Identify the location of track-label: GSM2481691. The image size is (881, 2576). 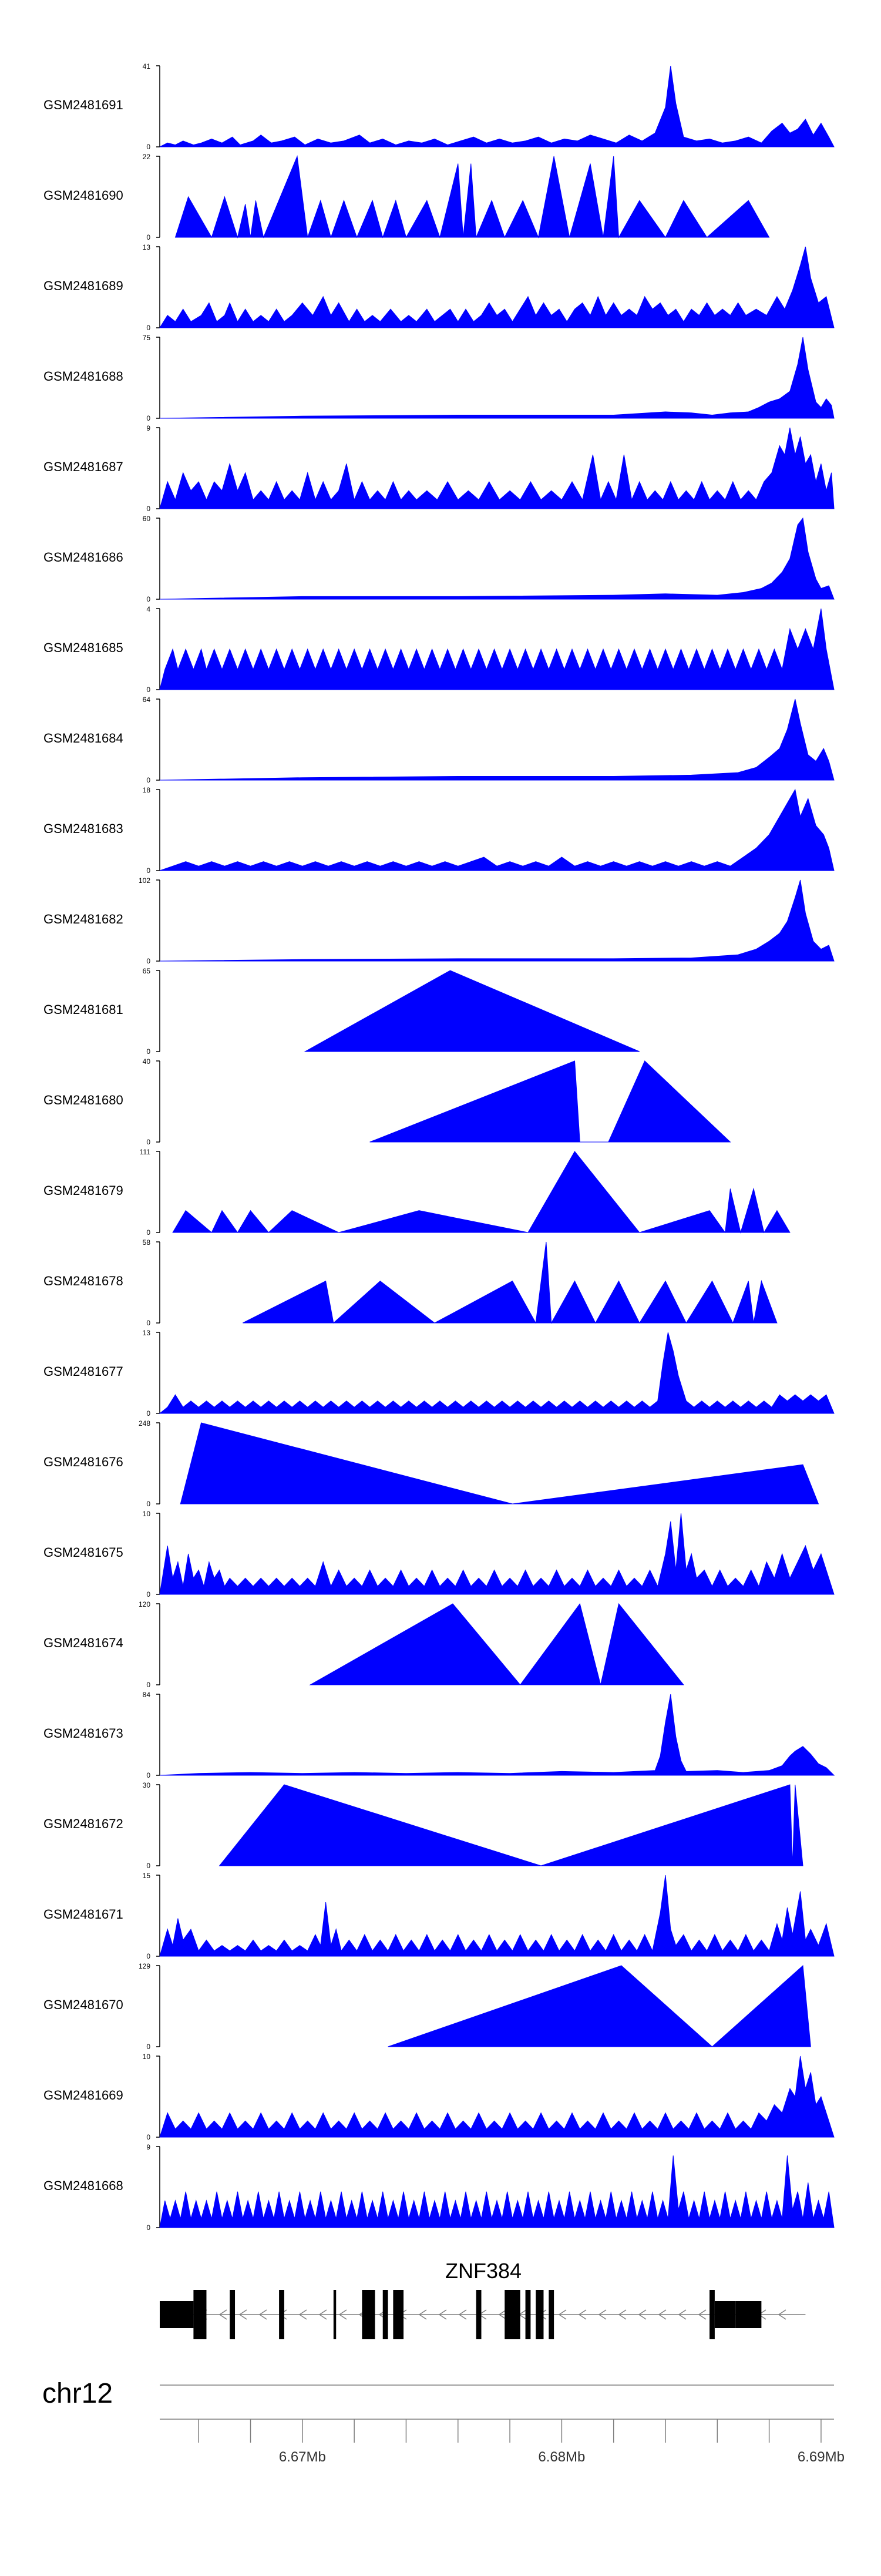
(83, 105).